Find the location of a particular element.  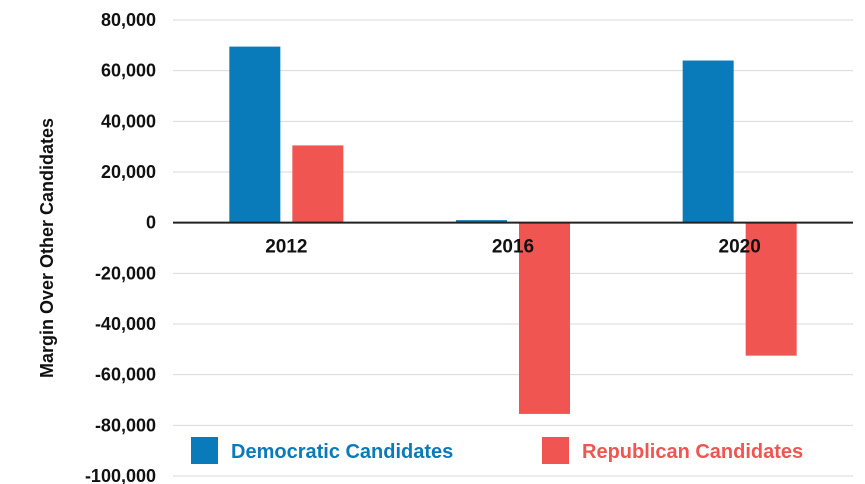

bar-republican-2012 is located at coordinates (318, 184).